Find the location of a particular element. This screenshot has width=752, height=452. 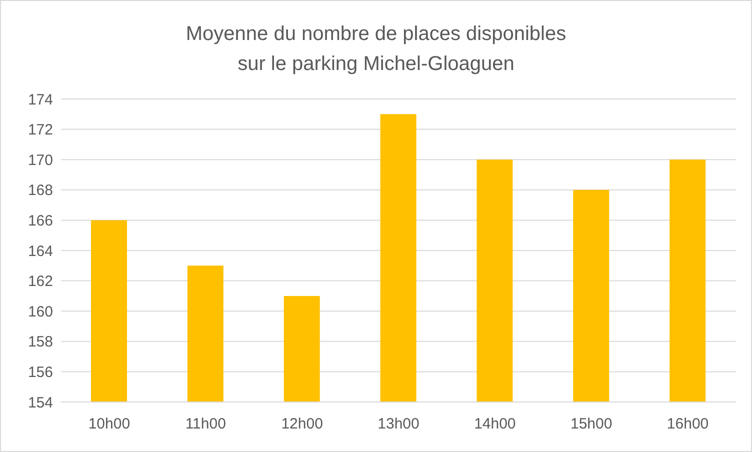

y-tick-label: 168 is located at coordinates (40, 191).